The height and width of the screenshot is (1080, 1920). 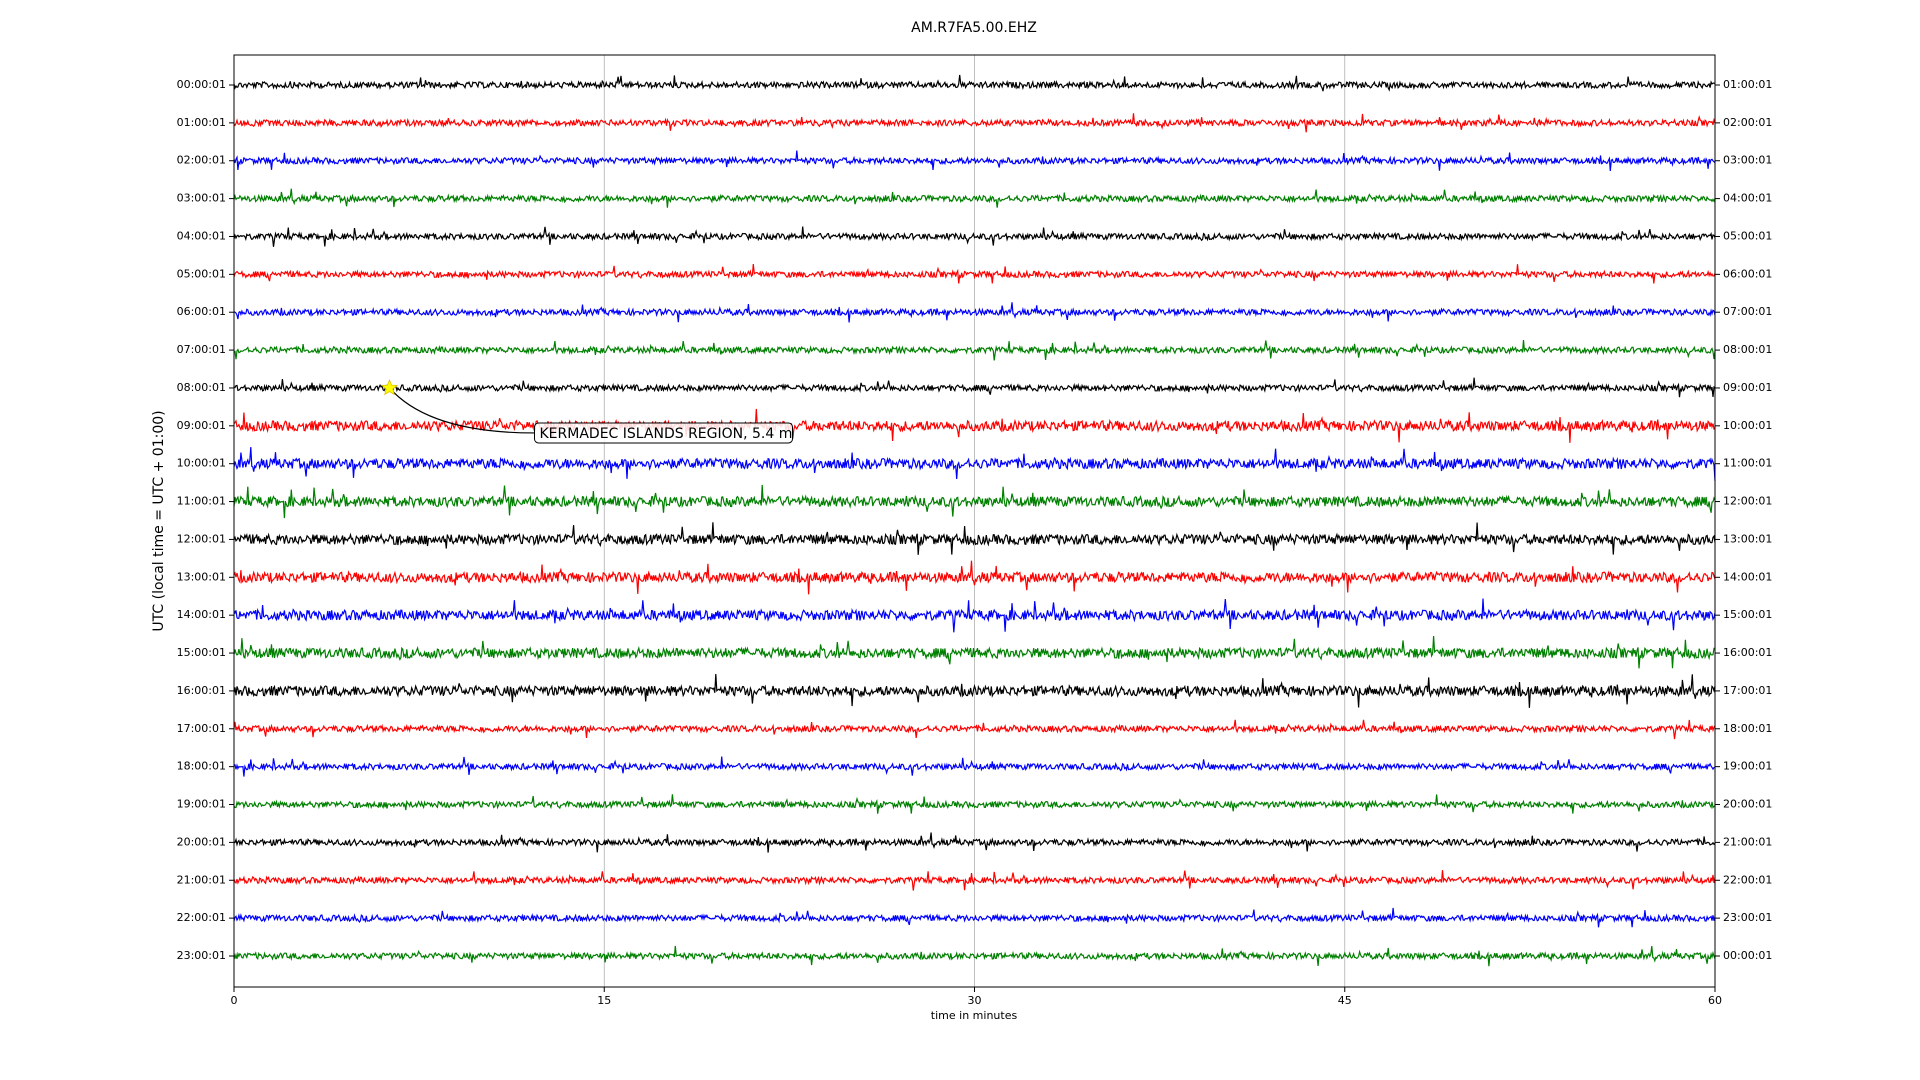 I want to click on y2-tick-label: 03:00:01, so click(x=1747, y=160).